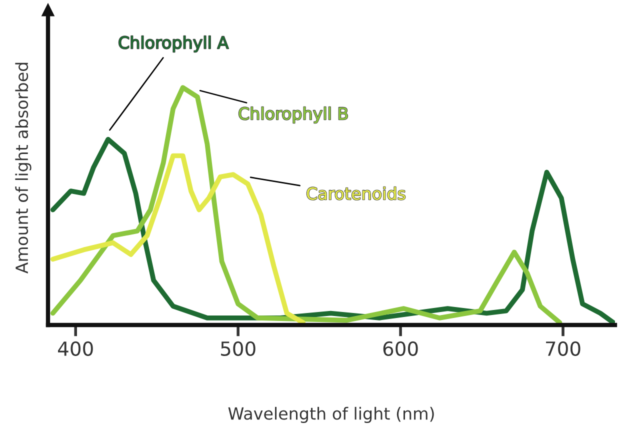  Describe the element at coordinates (238, 348) in the screenshot. I see `x-tick-label: 500` at that location.